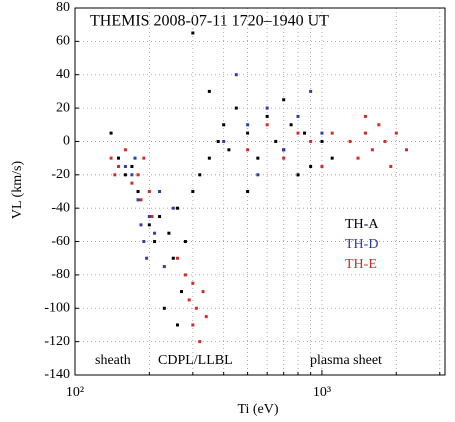 Image resolution: width=455 pixels, height=422 pixels. What do you see at coordinates (63, 74) in the screenshot?
I see `y-tick-label: 40` at bounding box center [63, 74].